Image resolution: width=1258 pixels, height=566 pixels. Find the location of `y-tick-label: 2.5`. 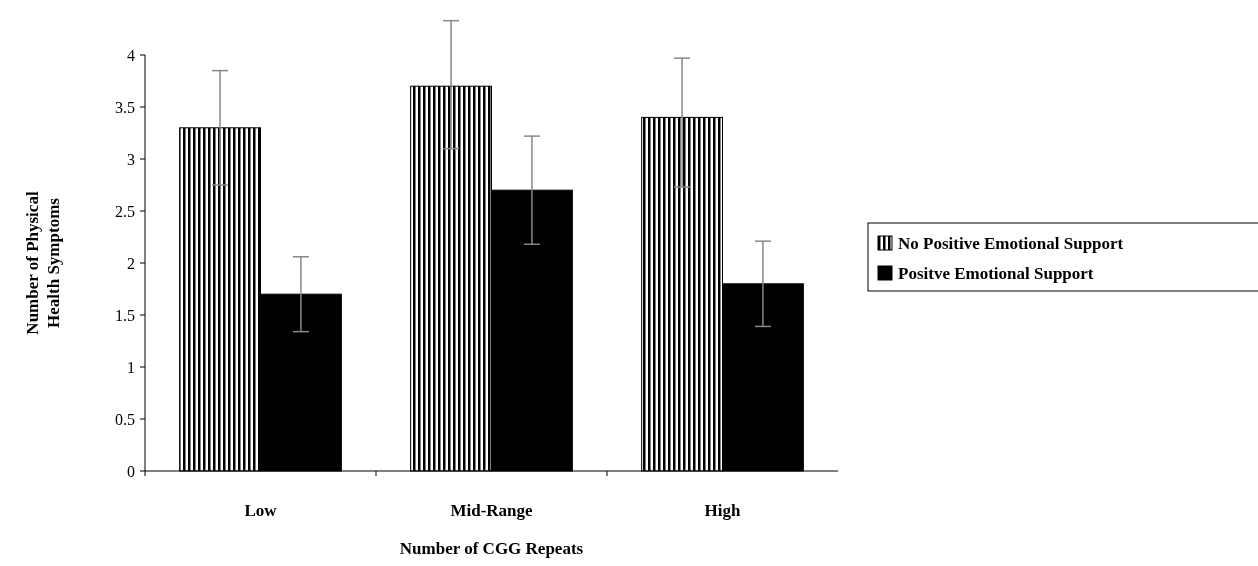

y-tick-label: 2.5 is located at coordinates (125, 211).